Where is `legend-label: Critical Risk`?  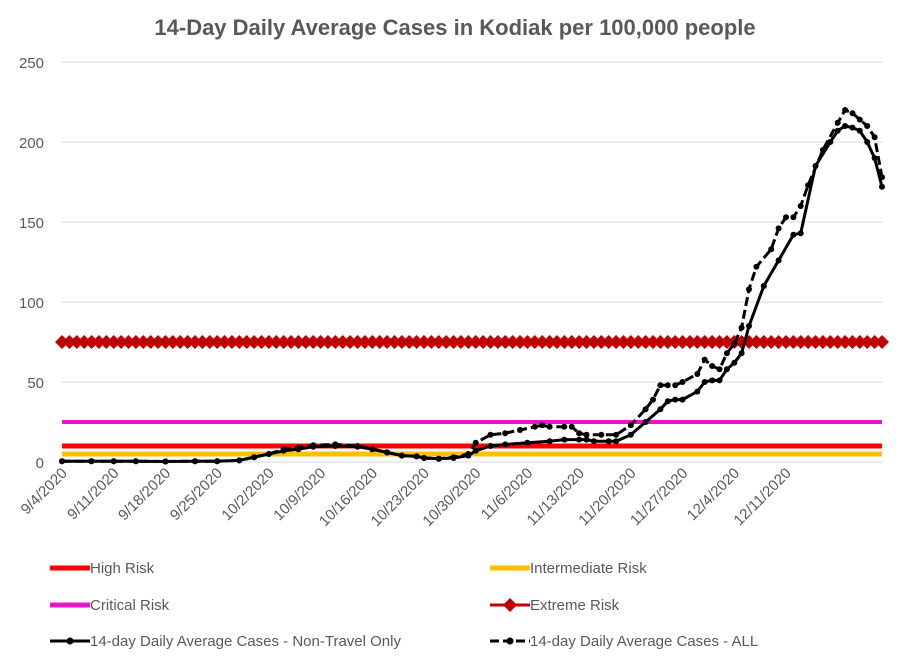 legend-label: Critical Risk is located at coordinates (130, 605).